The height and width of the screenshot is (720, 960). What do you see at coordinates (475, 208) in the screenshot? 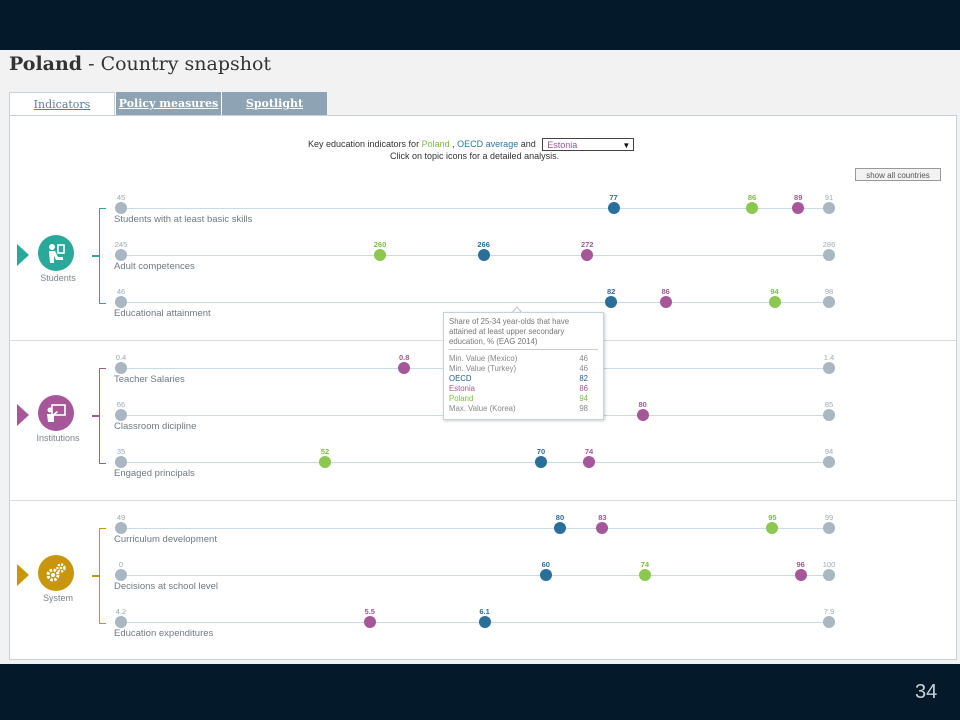
I see `indicator-track` at bounding box center [475, 208].